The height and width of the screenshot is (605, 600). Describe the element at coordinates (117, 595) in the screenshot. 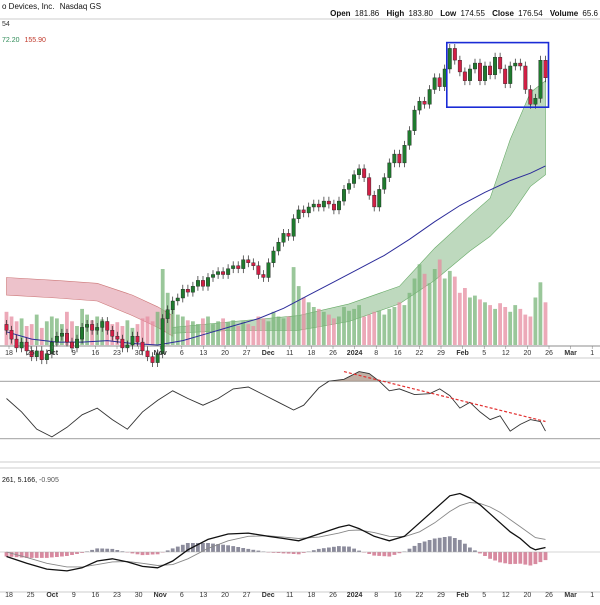

I see `x-tick-label-bottom: 23` at that location.